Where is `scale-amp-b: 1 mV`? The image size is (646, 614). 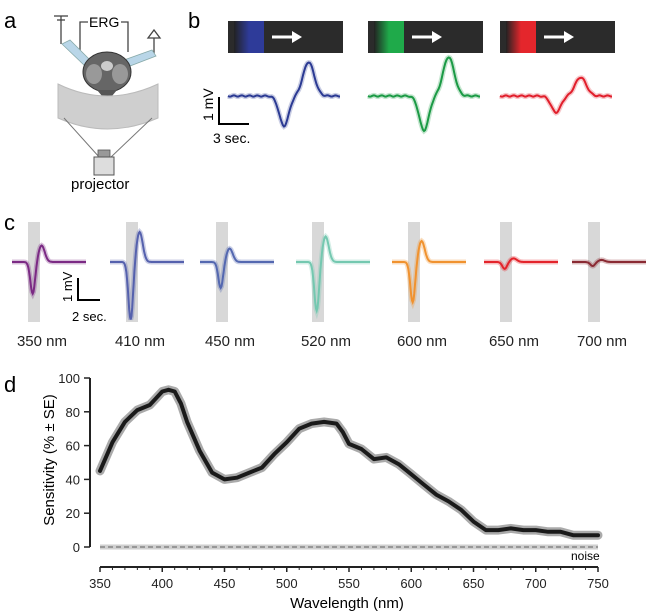 scale-amp-b: 1 mV is located at coordinates (208, 104).